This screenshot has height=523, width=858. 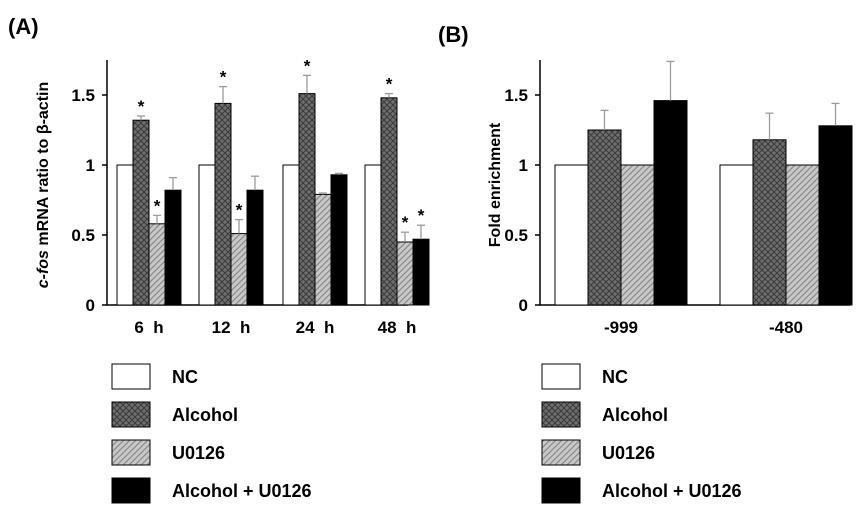 What do you see at coordinates (255, 247) in the screenshot?
I see `bar-alcohol-u0126-12-h` at bounding box center [255, 247].